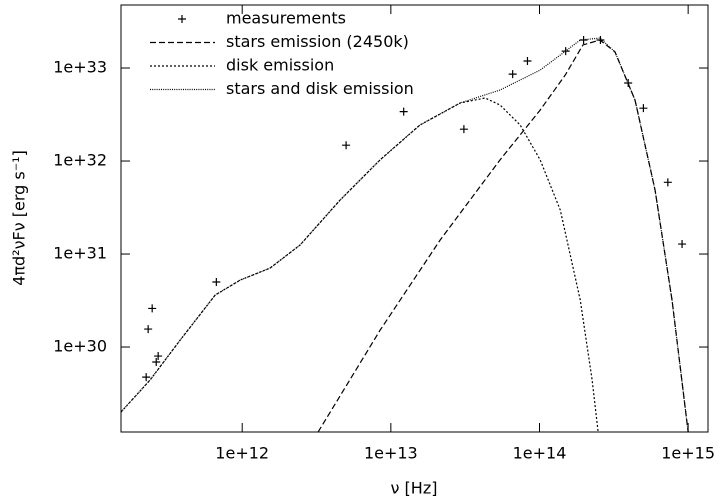 This screenshot has height=502, width=721. Describe the element at coordinates (286, 18) in the screenshot. I see `legend-label: measurements` at that location.